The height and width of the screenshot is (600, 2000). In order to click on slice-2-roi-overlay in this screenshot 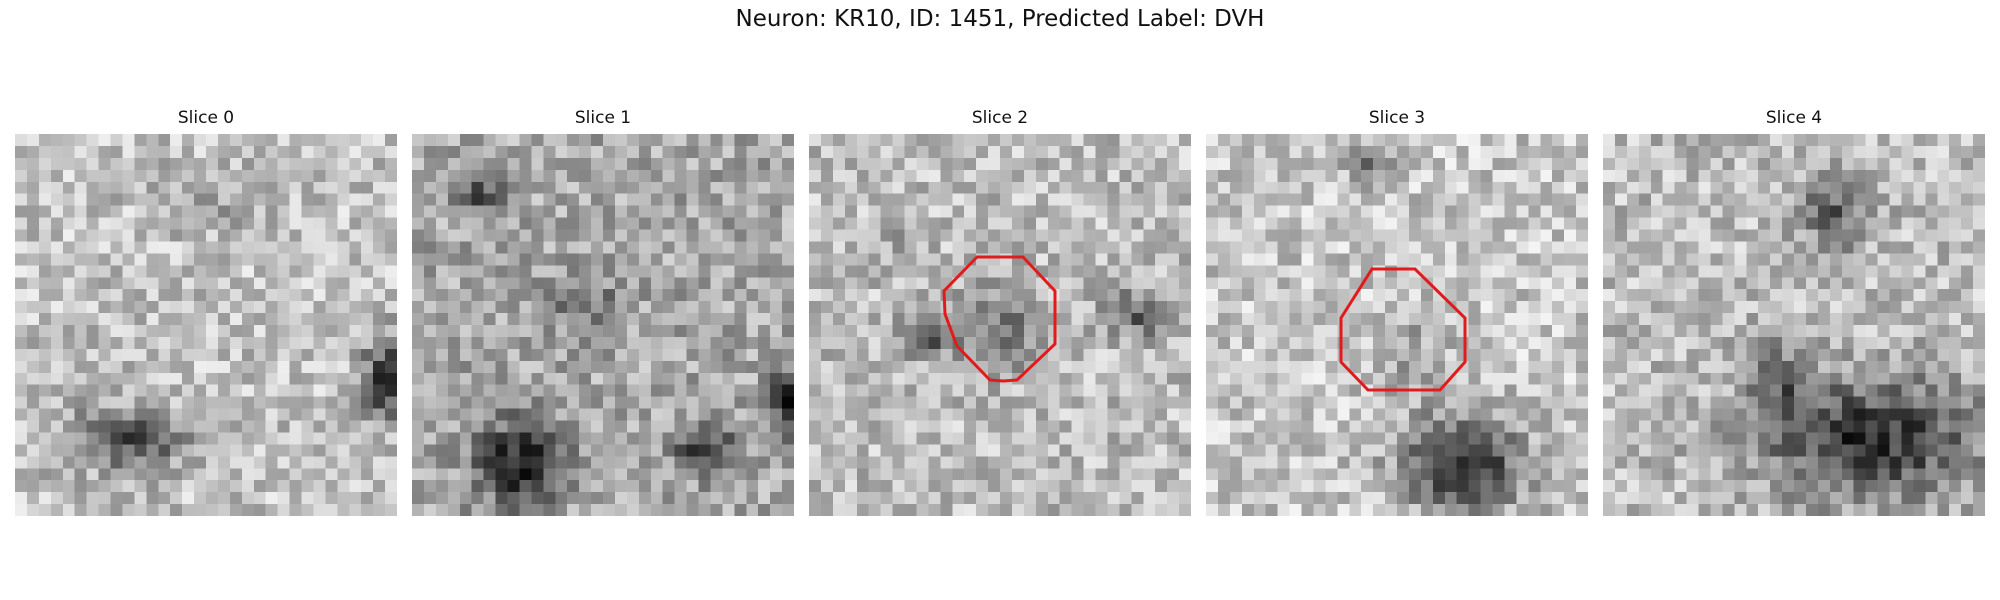, I will do `click(999, 319)`.